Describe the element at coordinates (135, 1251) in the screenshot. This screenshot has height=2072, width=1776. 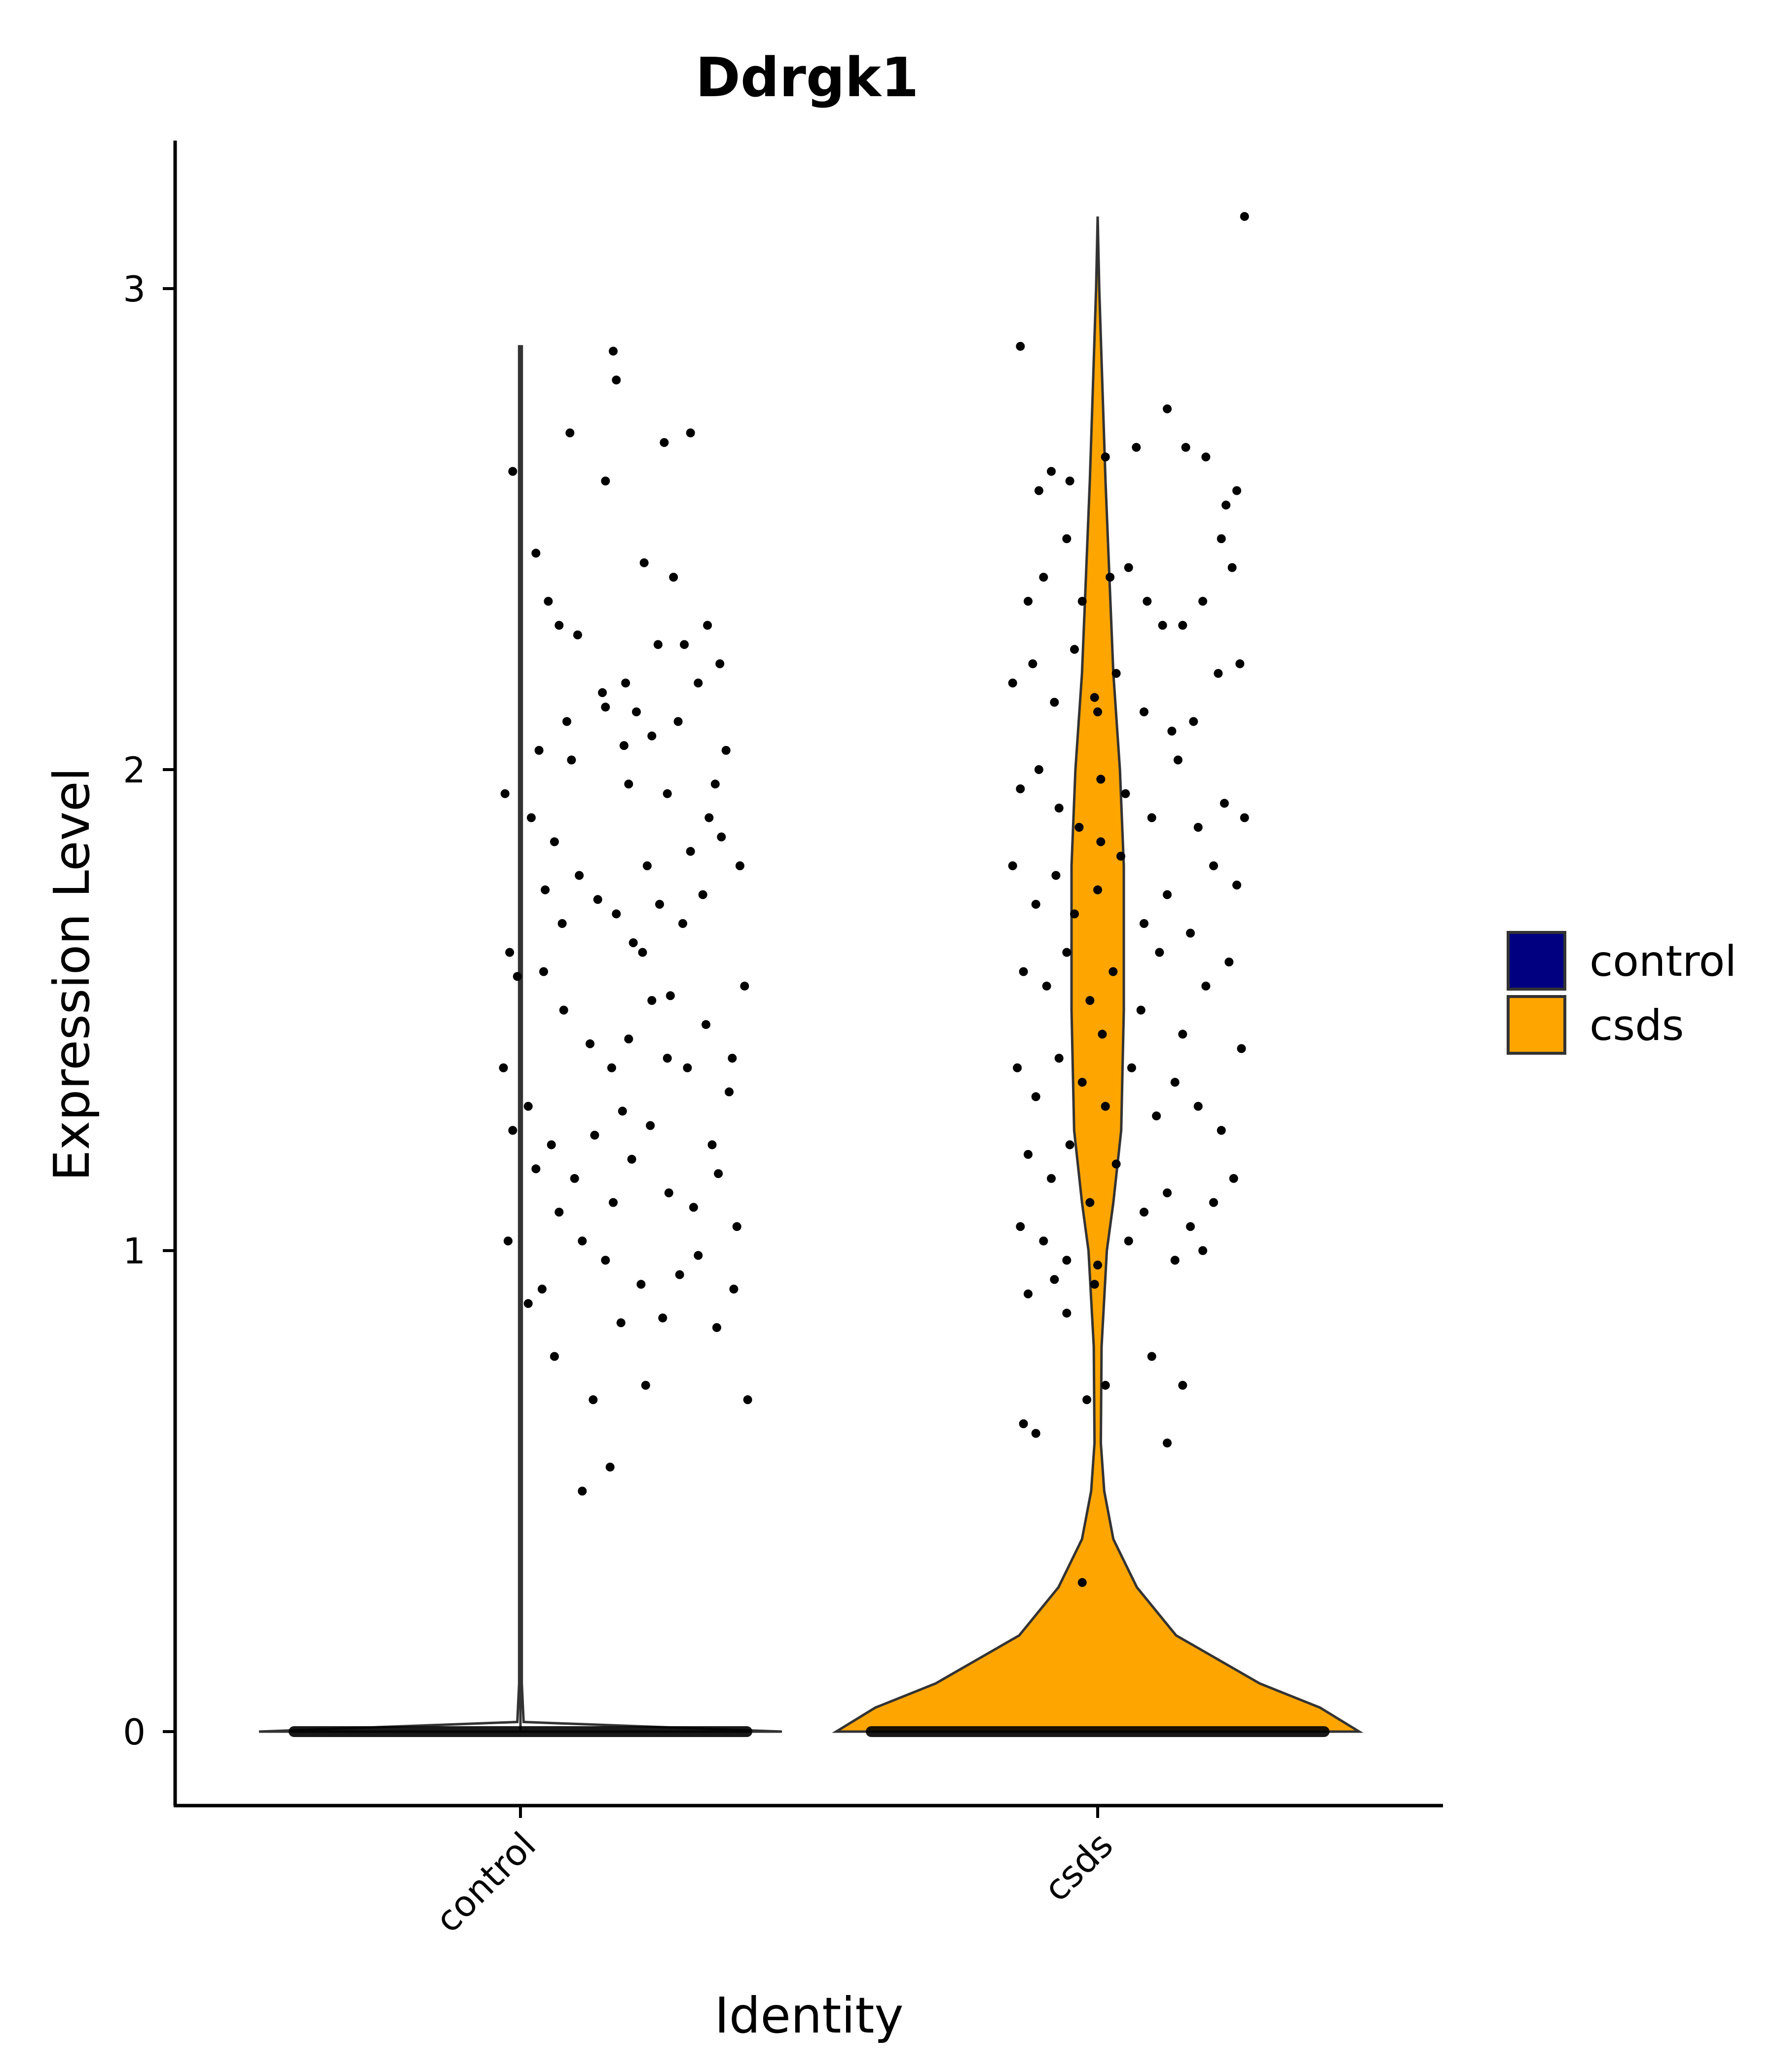
I see `y-tick-label: 1` at that location.